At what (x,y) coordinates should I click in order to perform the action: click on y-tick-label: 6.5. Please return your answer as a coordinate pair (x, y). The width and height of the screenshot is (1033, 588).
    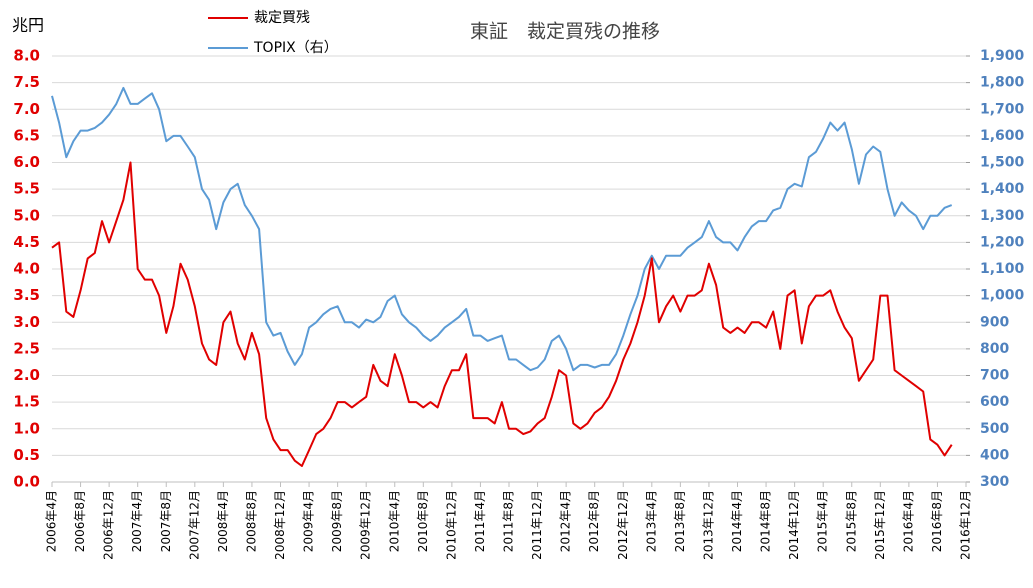
    Looking at the image, I should click on (26, 135).